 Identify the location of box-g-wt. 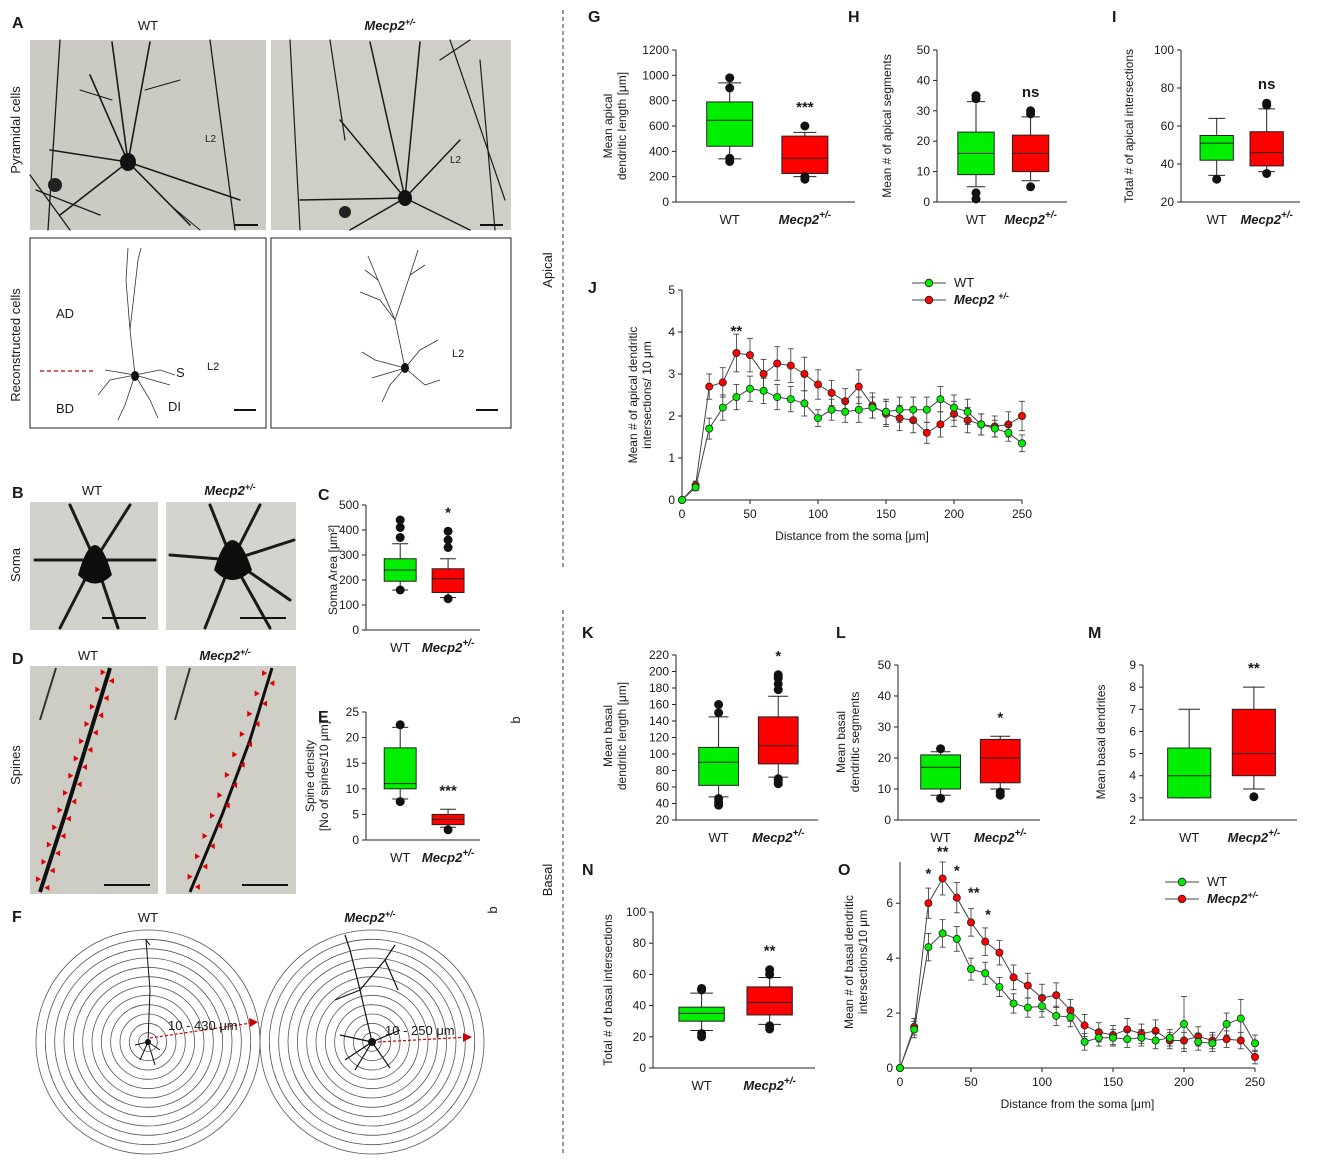
(730, 119).